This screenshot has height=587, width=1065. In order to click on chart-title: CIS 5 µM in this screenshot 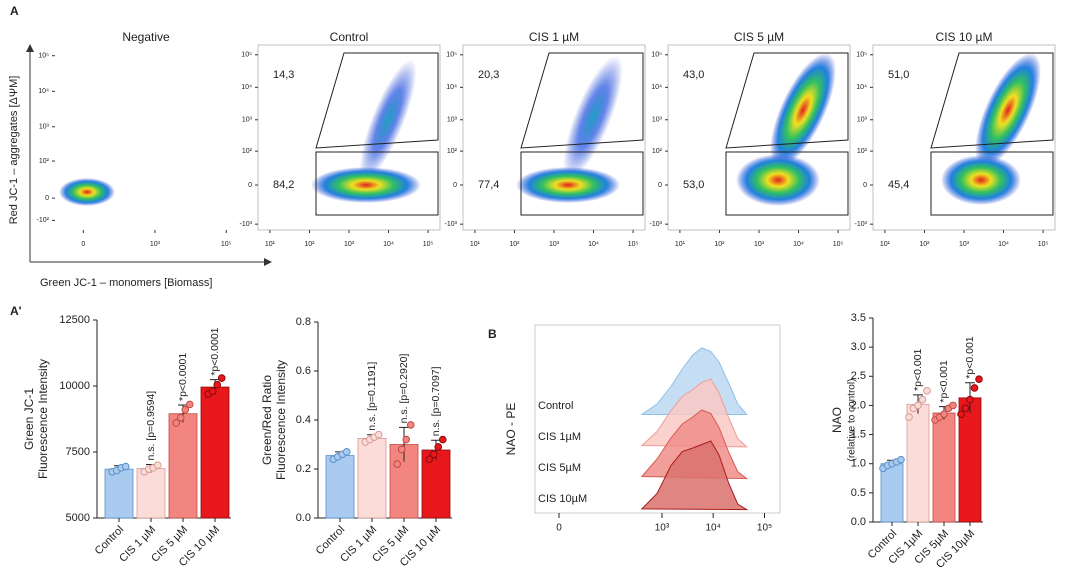, I will do `click(759, 37)`.